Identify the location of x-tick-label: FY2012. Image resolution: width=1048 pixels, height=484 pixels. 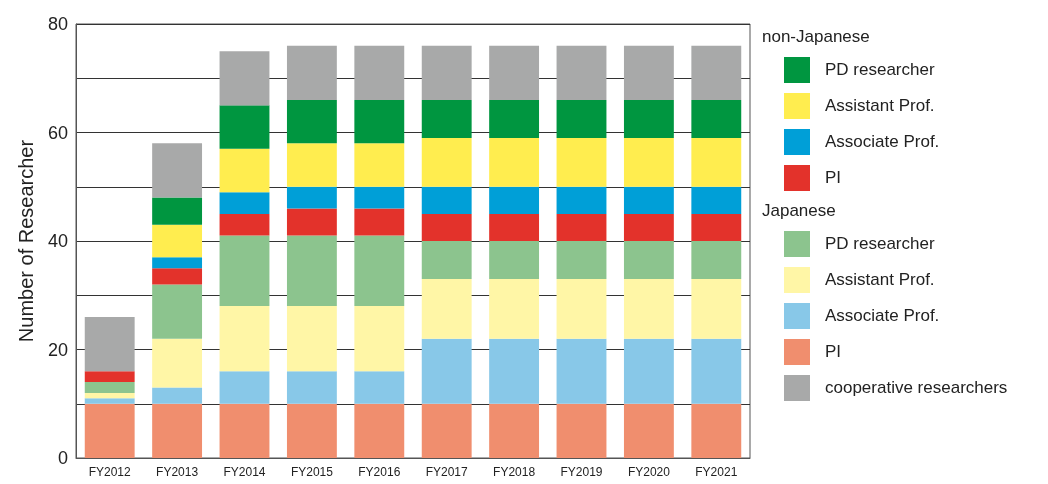
(110, 472).